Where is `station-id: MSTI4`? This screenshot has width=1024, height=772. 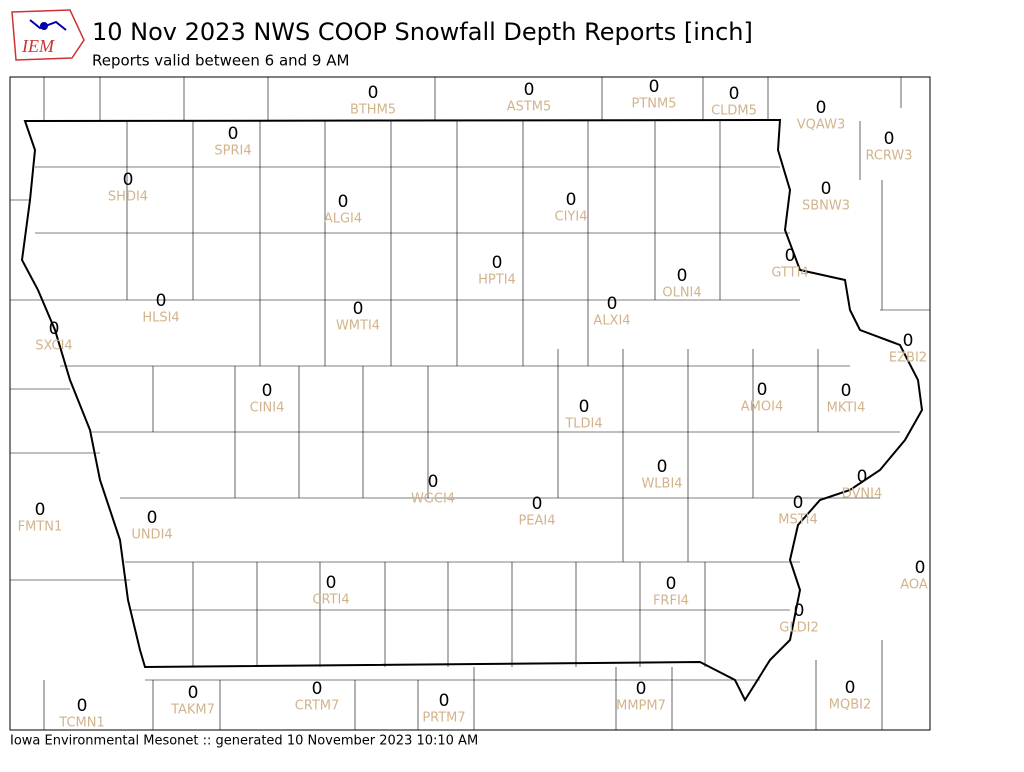
station-id: MSTI4 is located at coordinates (798, 520).